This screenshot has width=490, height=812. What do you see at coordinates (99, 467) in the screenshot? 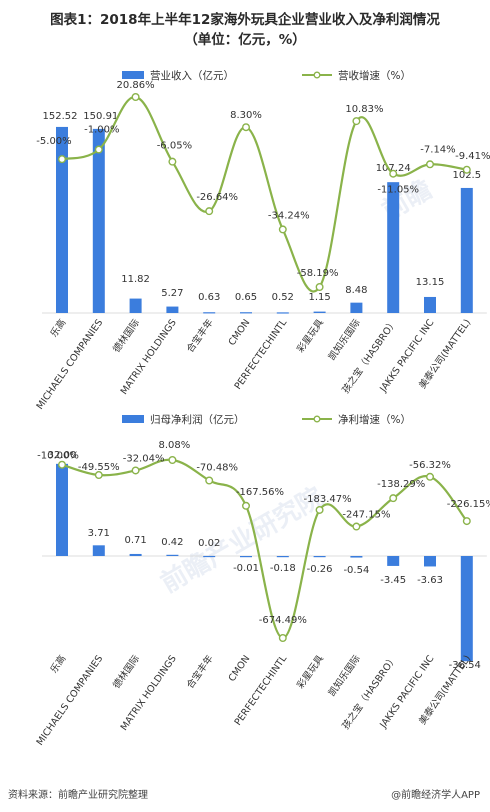
I see `growth-value-label: -49.55%` at bounding box center [99, 467].